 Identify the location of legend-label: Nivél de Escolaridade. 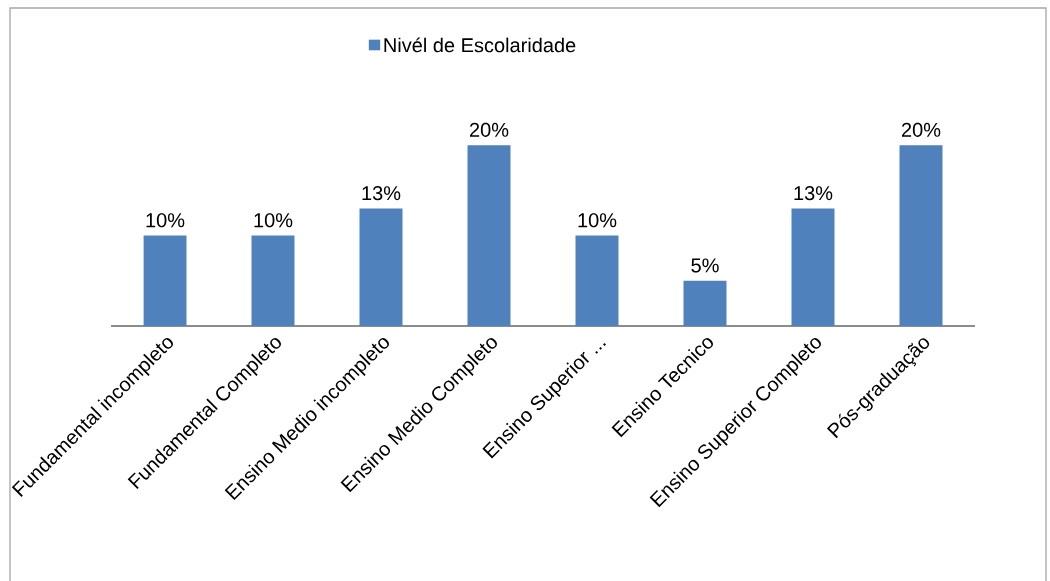
(480, 45).